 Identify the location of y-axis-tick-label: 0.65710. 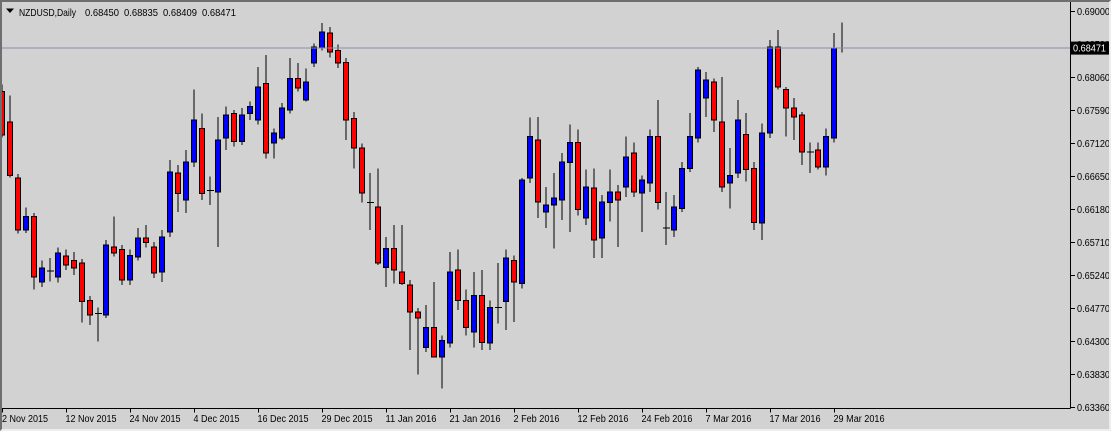
(1093, 243).